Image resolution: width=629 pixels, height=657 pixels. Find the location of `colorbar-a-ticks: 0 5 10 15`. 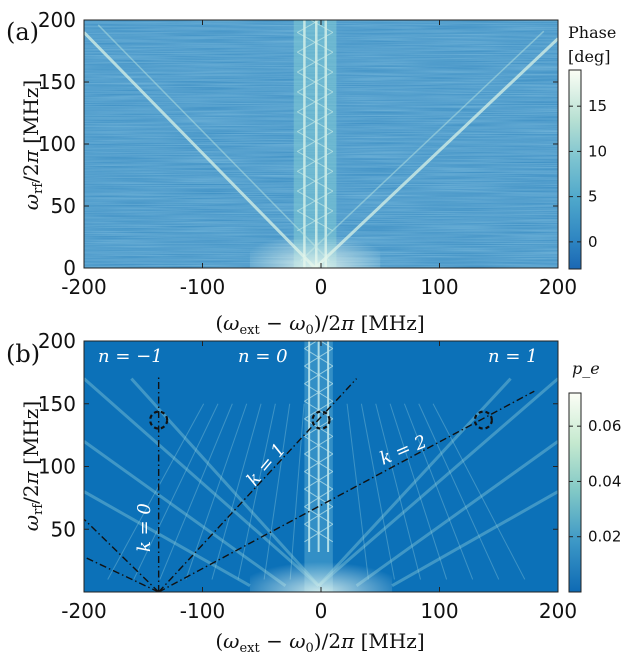

colorbar-a-ticks: 0 5 10 15 is located at coordinates (588, 174).